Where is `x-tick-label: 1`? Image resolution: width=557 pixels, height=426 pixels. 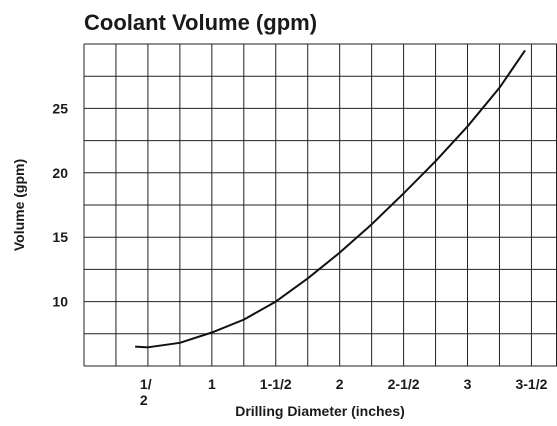
x-tick-label: 1 is located at coordinates (212, 384).